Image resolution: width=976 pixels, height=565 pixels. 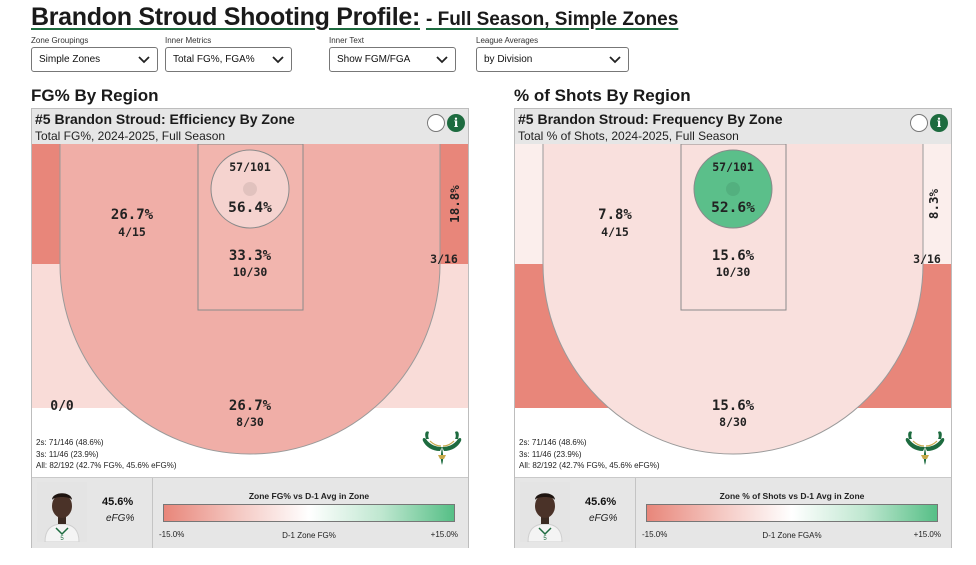 What do you see at coordinates (70, 59) in the screenshot?
I see `zone-groupings-value: Simple Zones` at bounding box center [70, 59].